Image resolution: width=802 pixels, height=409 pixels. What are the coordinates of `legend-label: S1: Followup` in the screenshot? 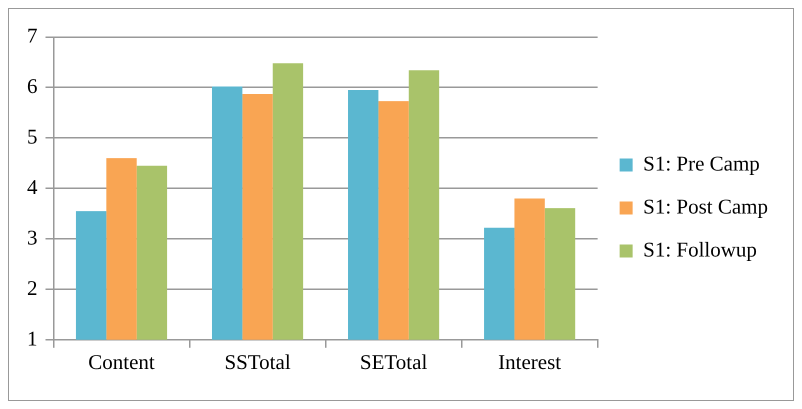 It's located at (700, 250).